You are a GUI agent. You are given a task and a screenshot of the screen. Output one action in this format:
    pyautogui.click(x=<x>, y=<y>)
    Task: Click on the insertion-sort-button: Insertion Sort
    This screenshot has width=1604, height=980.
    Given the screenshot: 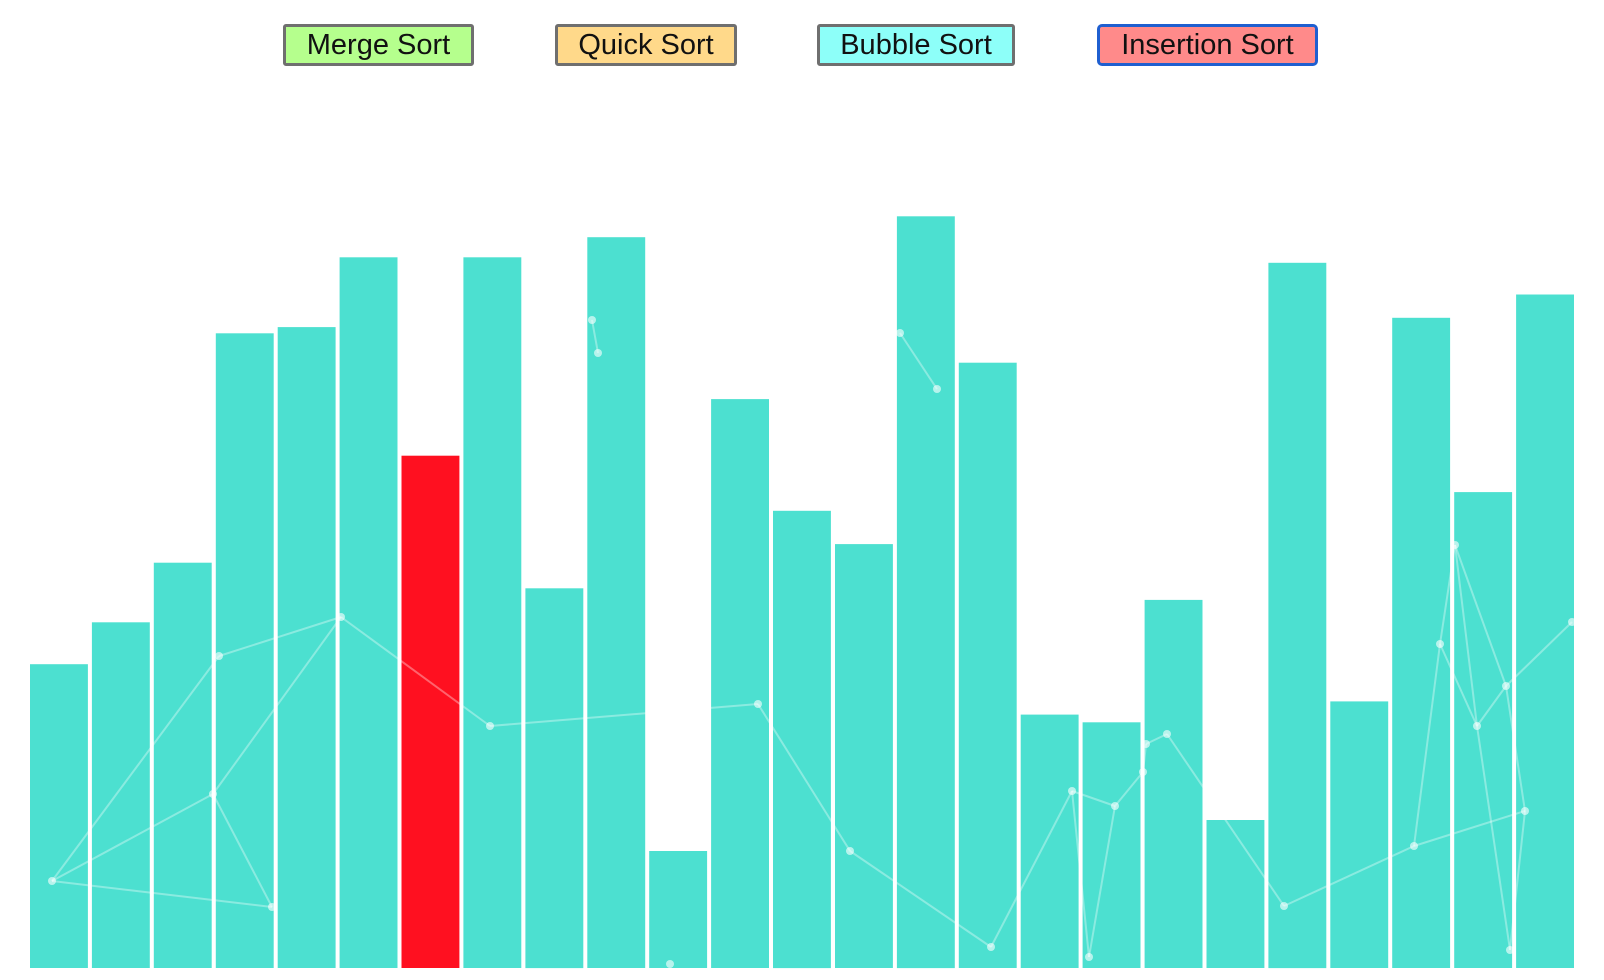 What is the action you would take?
    pyautogui.click(x=1207, y=45)
    